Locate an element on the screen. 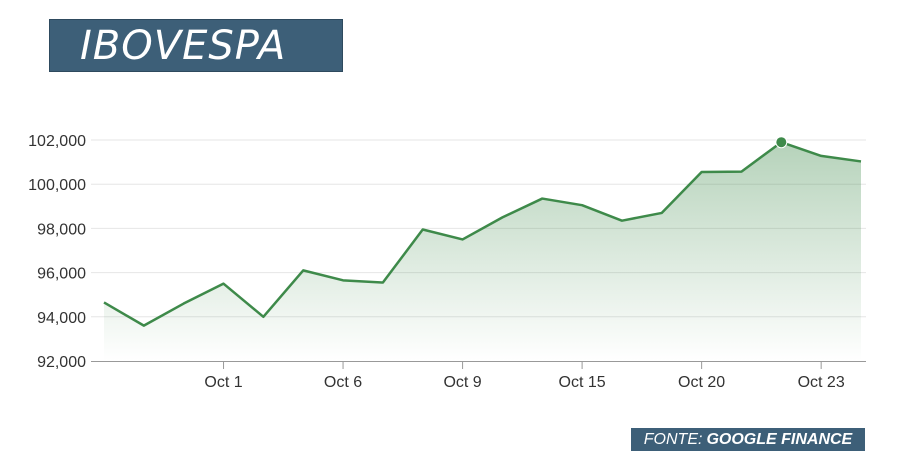 The image size is (900, 463). y-axis-labels: 92,000 94,000 96,000 98,000 100,000 102,000 is located at coordinates (57, 252).